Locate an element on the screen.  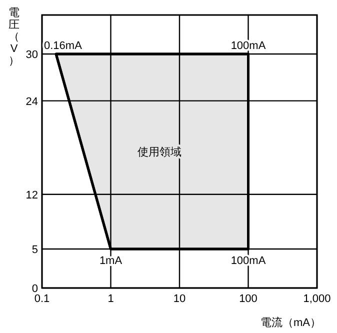
x-tick-label: 100 is located at coordinates (248, 299).